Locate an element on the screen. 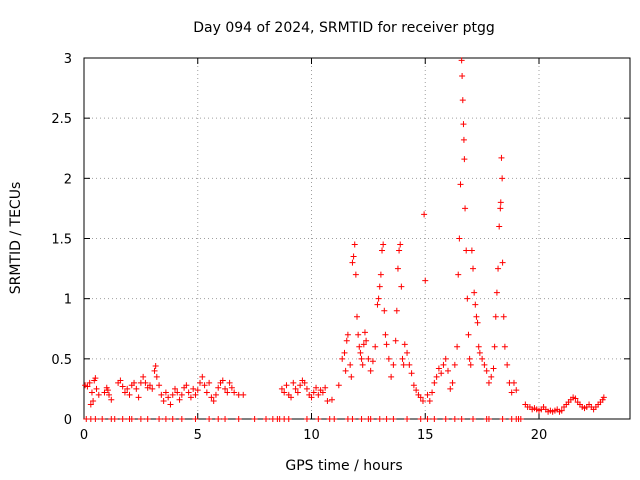 The height and width of the screenshot is (480, 640). y-tick-label: 3 is located at coordinates (68, 59).